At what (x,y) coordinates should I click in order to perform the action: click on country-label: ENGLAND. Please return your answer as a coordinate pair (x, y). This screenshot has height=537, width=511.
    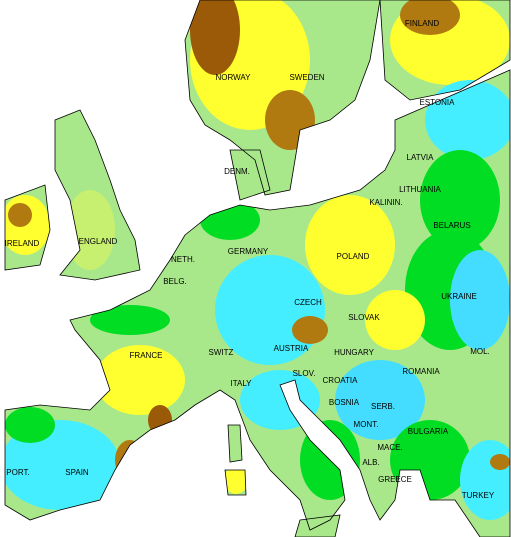
    Looking at the image, I should click on (98, 241).